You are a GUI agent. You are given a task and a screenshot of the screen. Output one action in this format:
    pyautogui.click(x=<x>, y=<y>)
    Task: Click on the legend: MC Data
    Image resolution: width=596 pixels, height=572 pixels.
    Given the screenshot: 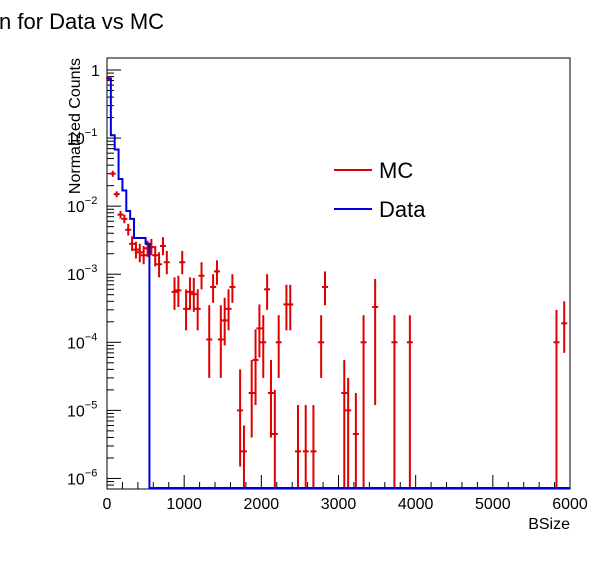 What is the action you would take?
    pyautogui.click(x=380, y=190)
    